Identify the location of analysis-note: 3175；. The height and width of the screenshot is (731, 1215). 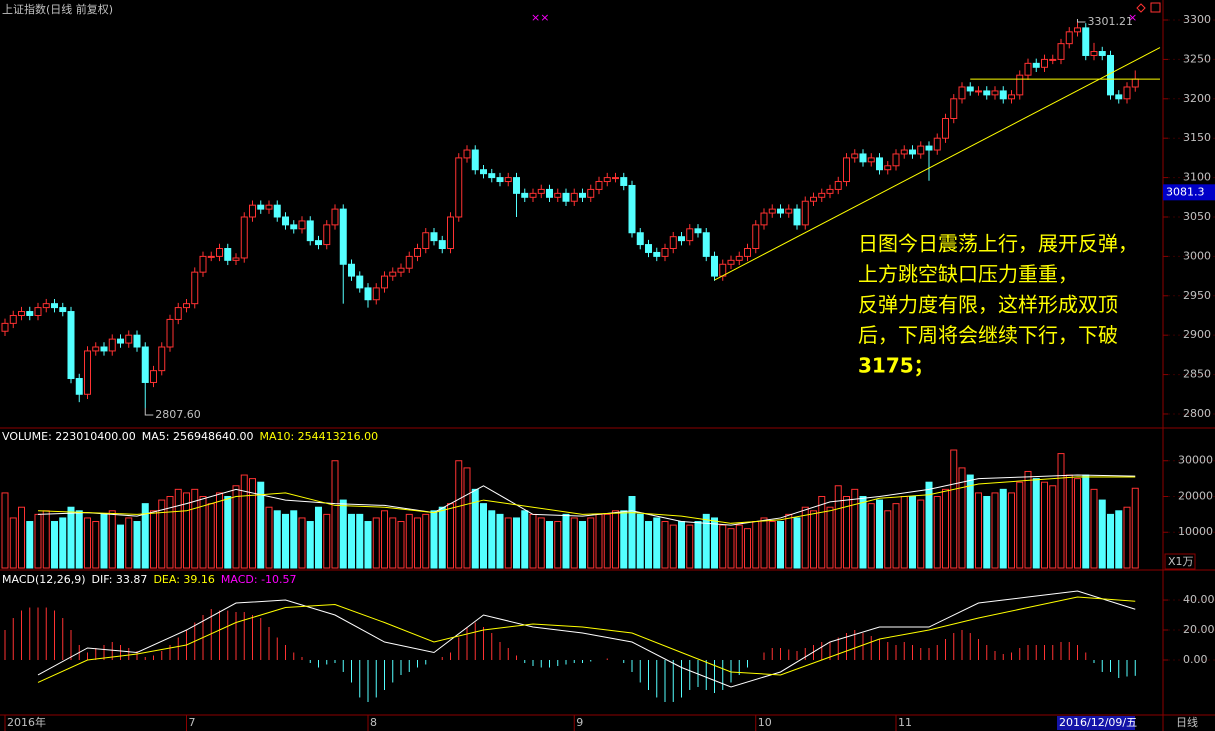
(896, 366).